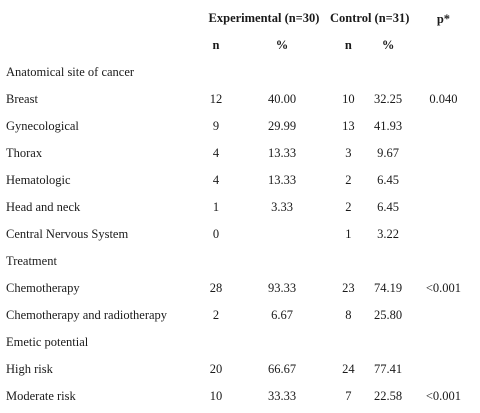  Describe the element at coordinates (388, 180) in the screenshot. I see `control-percent-cell: 6.45` at that location.